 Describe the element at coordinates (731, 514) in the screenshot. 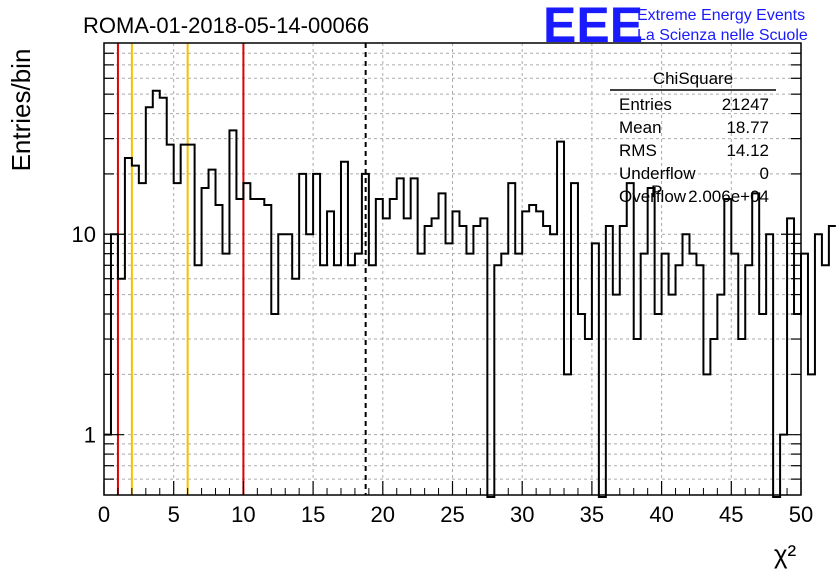

I see `x-tick-label: 45` at that location.